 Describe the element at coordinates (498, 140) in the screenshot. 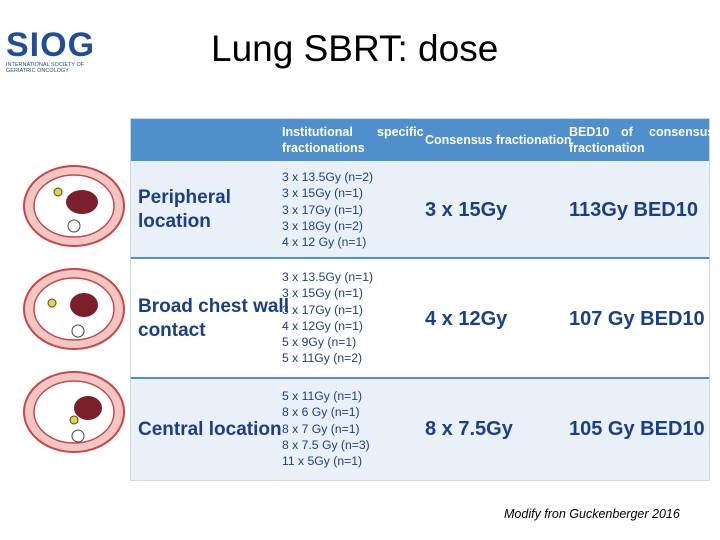

I see `header-consensus-fractionation: Consensus fractionation` at that location.